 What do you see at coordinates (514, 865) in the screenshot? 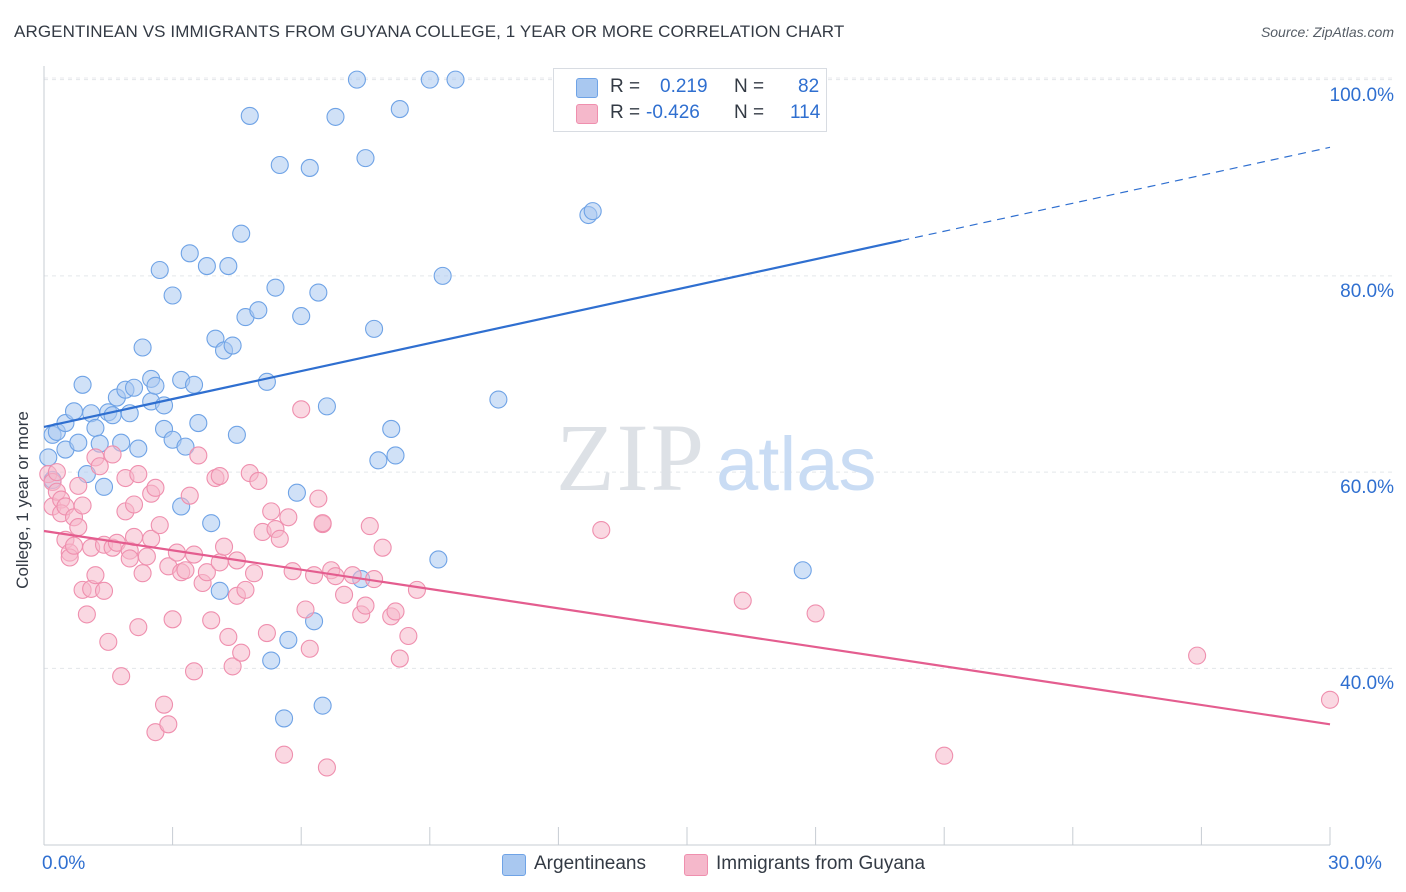
I see `bottom-legend-swatch-blue` at bounding box center [514, 865].